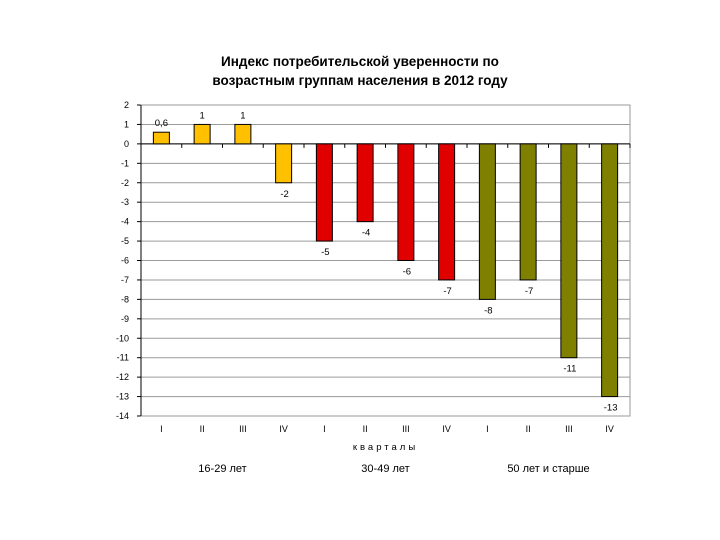 This screenshot has height=540, width=720. Describe the element at coordinates (366, 233) in the screenshot. I see `data-label: -4` at that location.